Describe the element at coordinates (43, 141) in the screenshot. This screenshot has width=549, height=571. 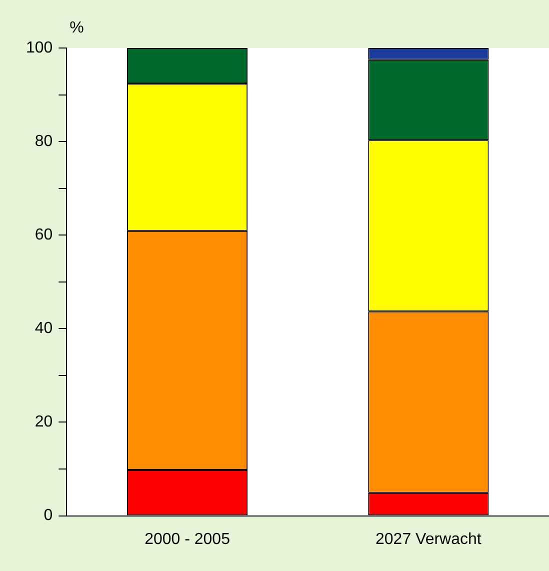
I see `y-tick-label: 80` at that location.